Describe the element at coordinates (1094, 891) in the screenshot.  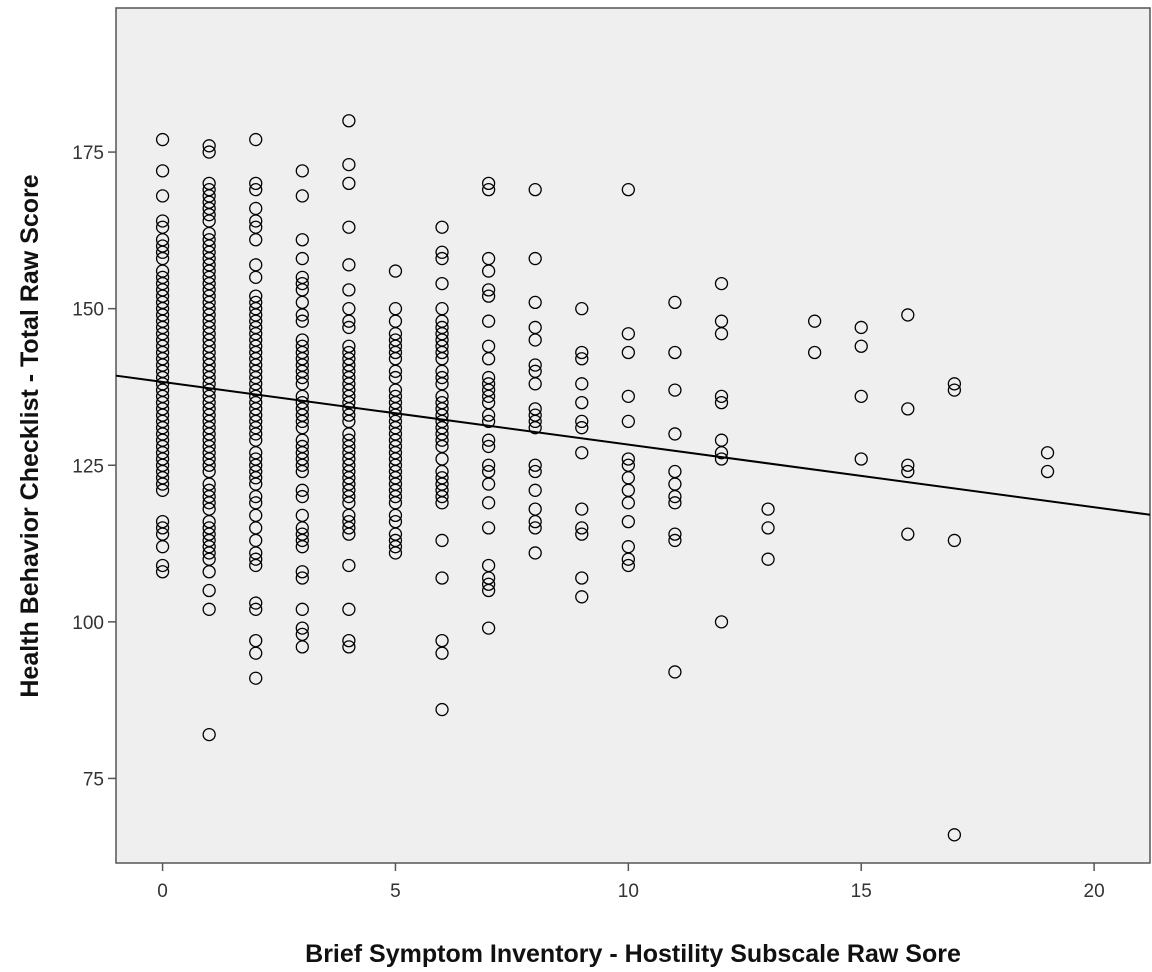
I see `x-tick-label: 20` at that location.